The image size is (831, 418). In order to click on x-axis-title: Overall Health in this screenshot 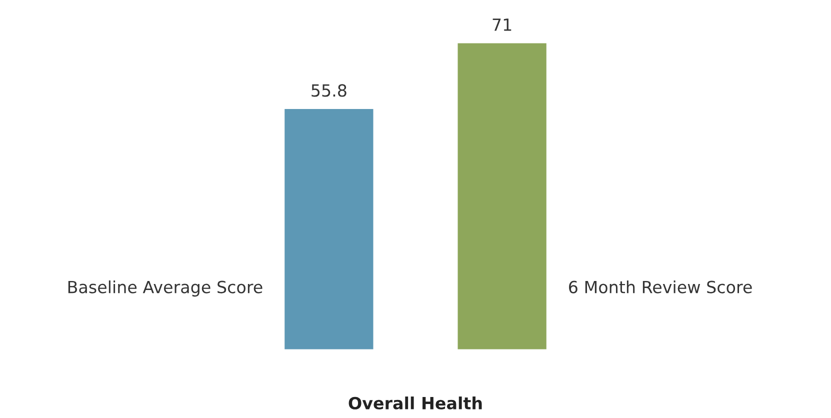, I will do `click(415, 403)`.